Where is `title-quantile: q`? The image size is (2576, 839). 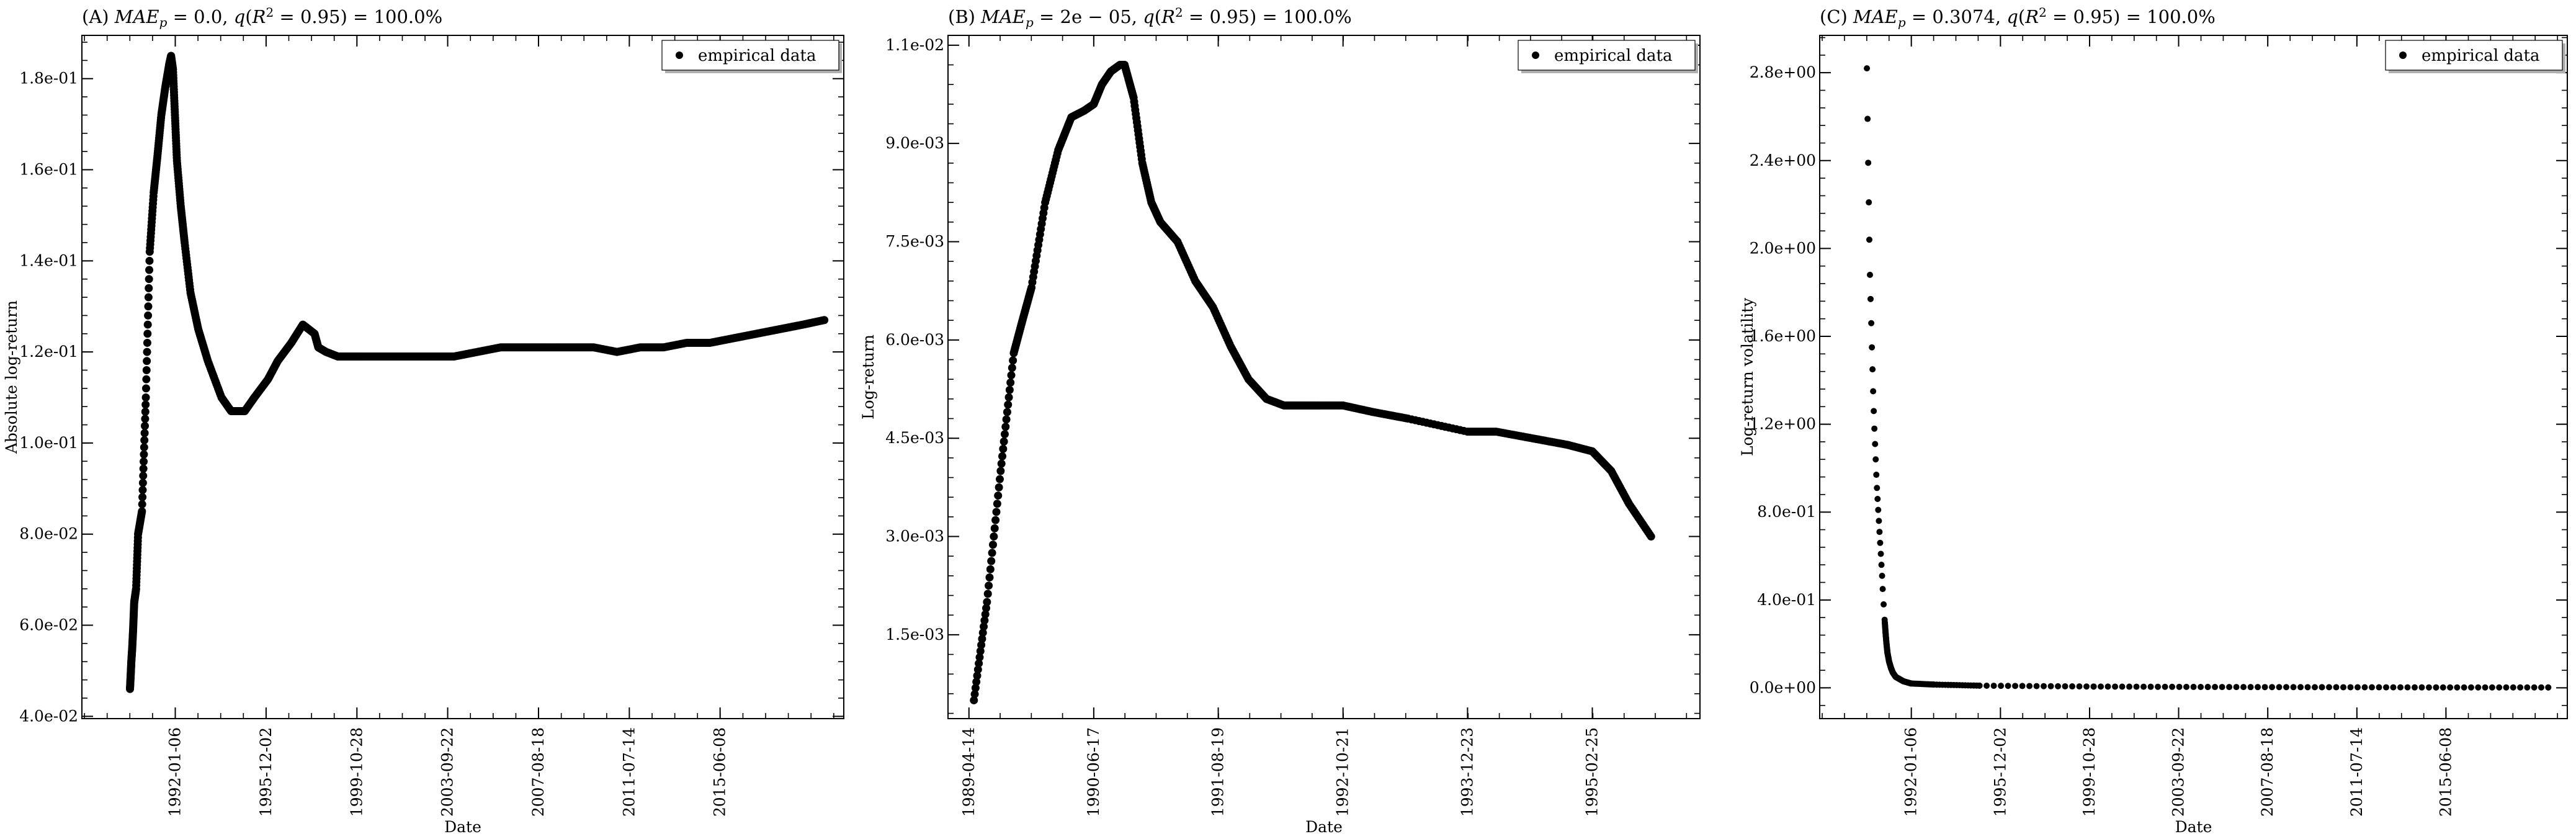
title-quantile: q is located at coordinates (240, 16).